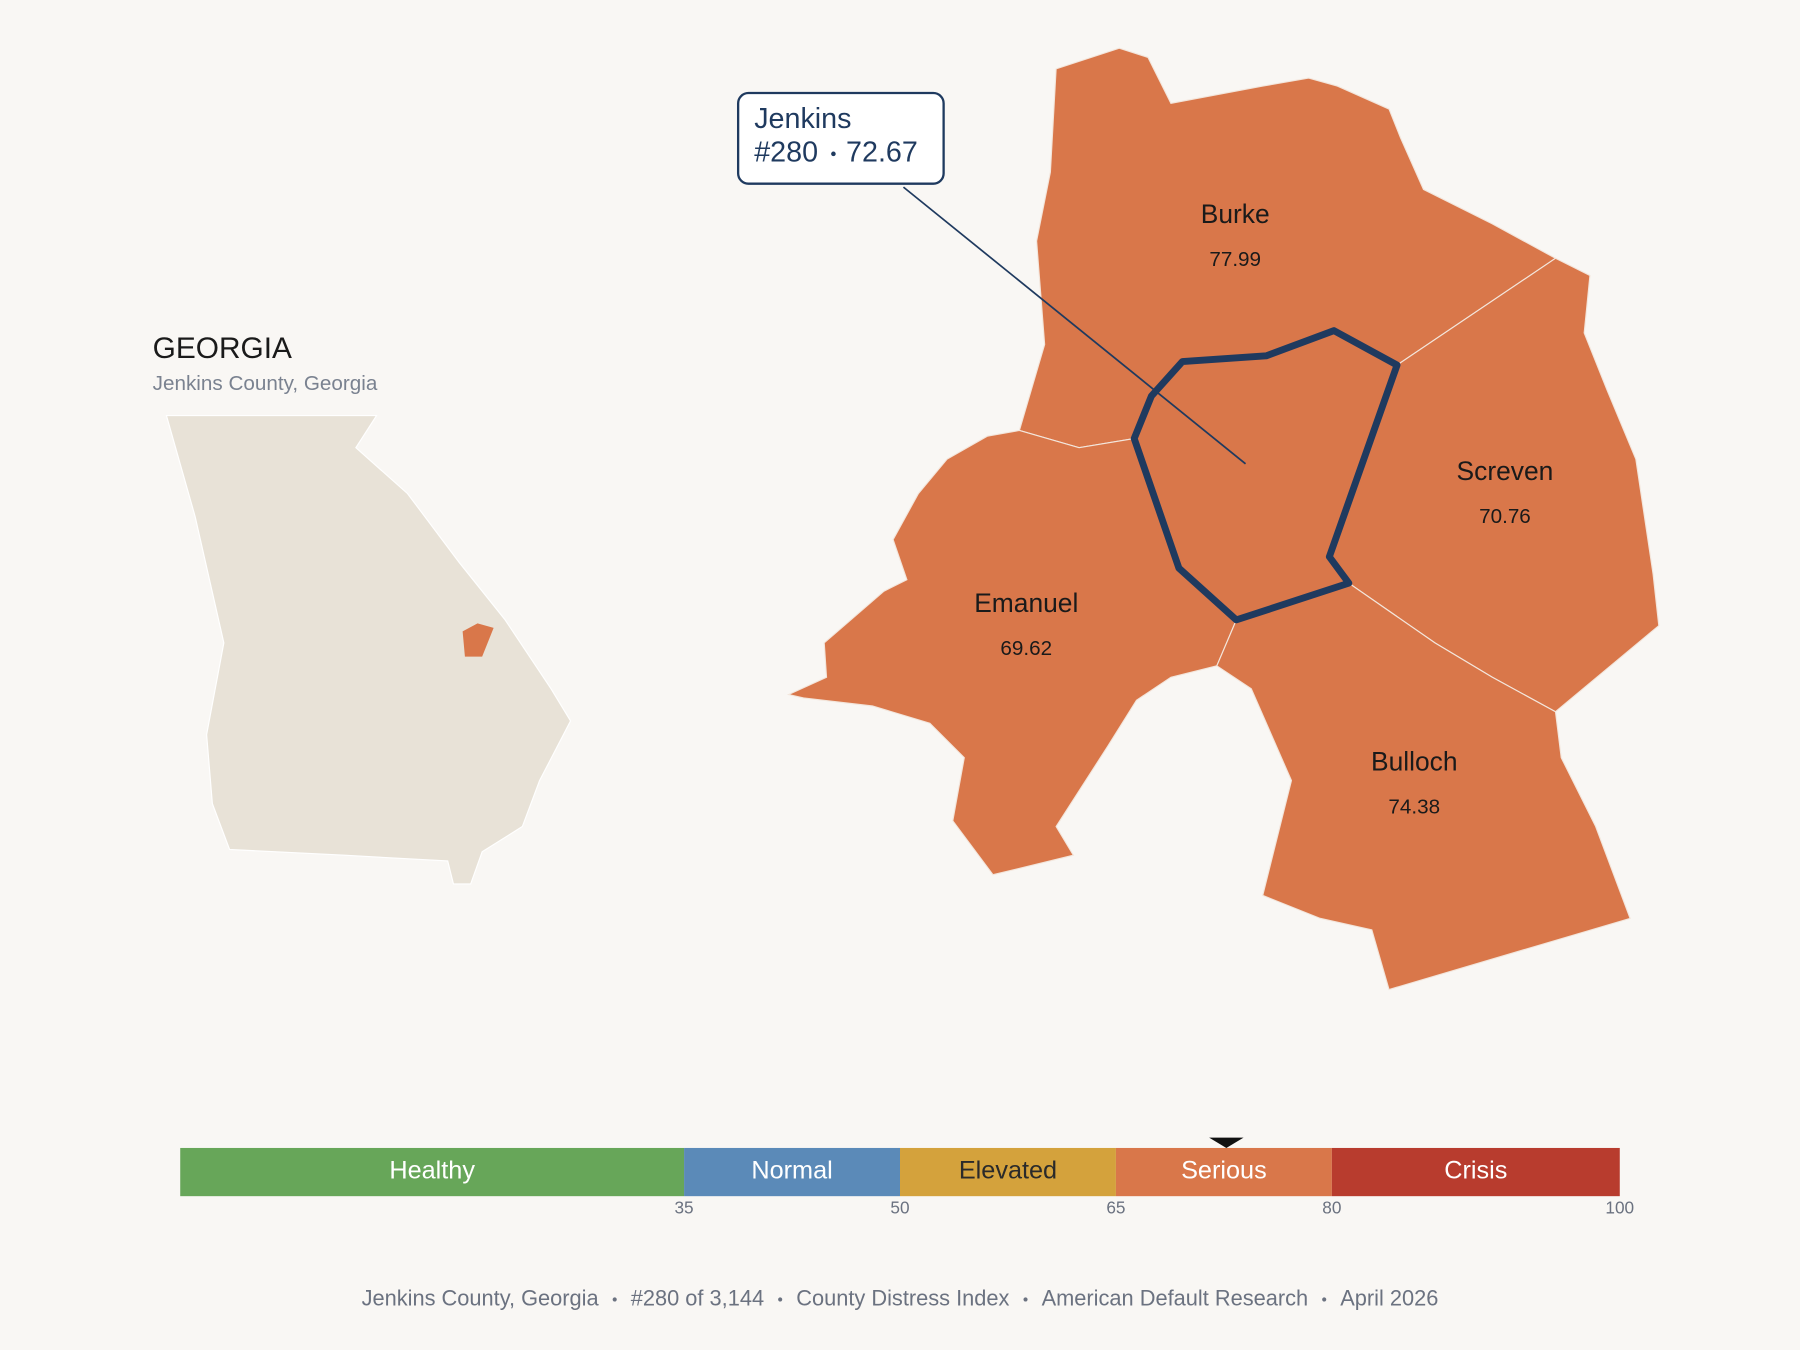 This screenshot has width=1800, height=1350. Describe the element at coordinates (265, 383) in the screenshot. I see `inset-subtitle: Jenkins County, Georgia` at that location.